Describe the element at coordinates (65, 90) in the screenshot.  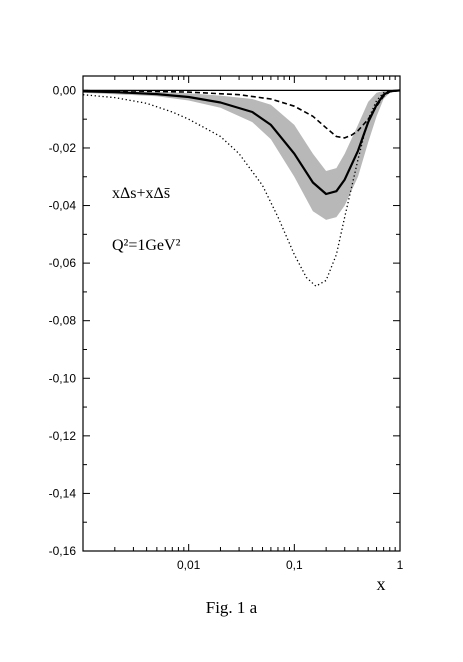
I see `y-tick-label: 0,00` at that location.